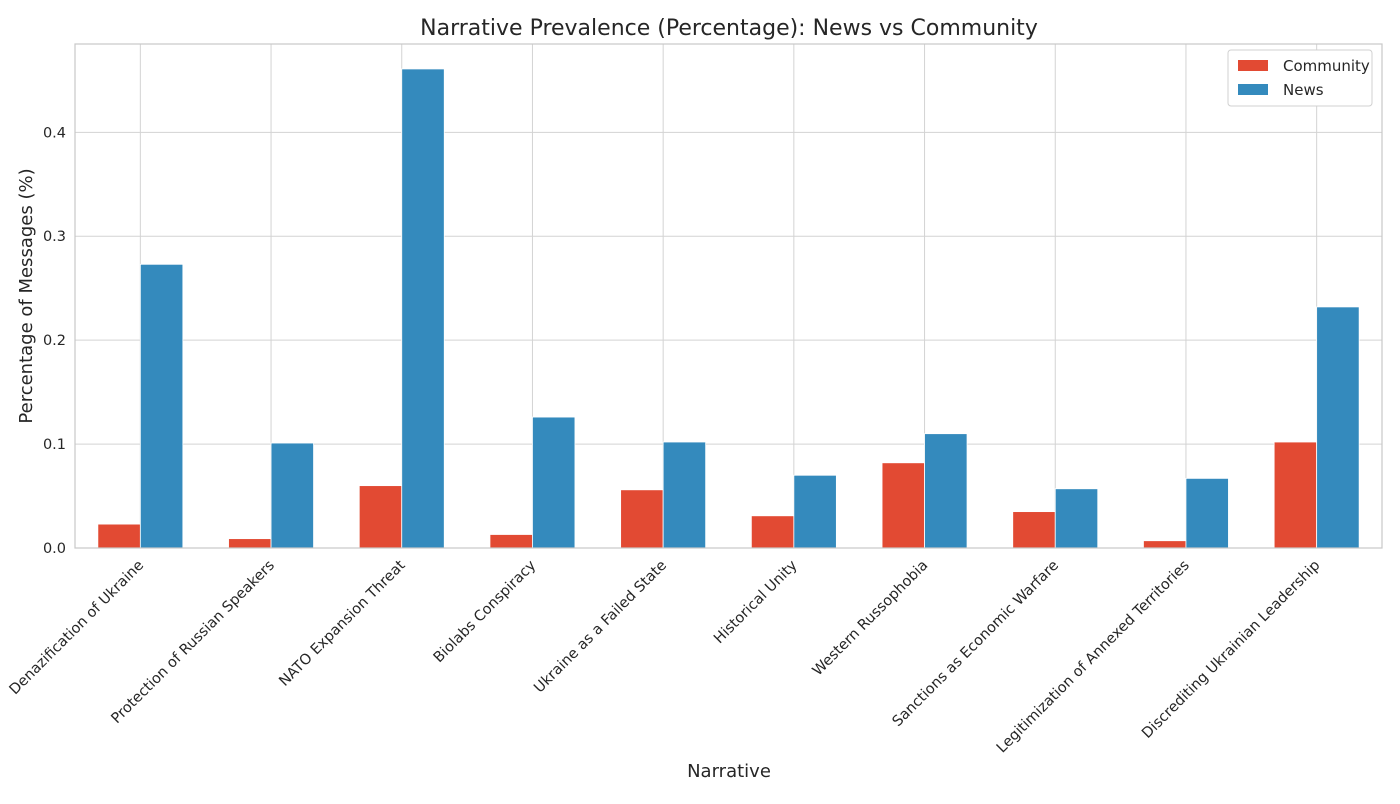  What do you see at coordinates (756, 602) in the screenshot?
I see `x-tick-label: Historical Unity` at bounding box center [756, 602].